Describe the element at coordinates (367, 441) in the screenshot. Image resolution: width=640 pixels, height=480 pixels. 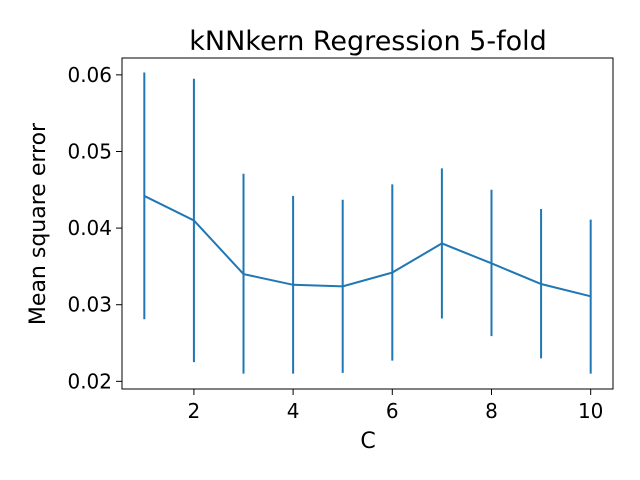
I see `x-axis-label: C` at that location.